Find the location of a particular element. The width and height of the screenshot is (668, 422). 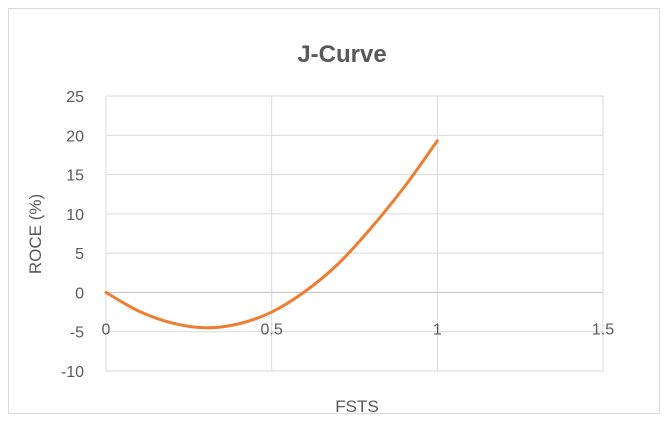

chart-title: J-Curve is located at coordinates (341, 54).